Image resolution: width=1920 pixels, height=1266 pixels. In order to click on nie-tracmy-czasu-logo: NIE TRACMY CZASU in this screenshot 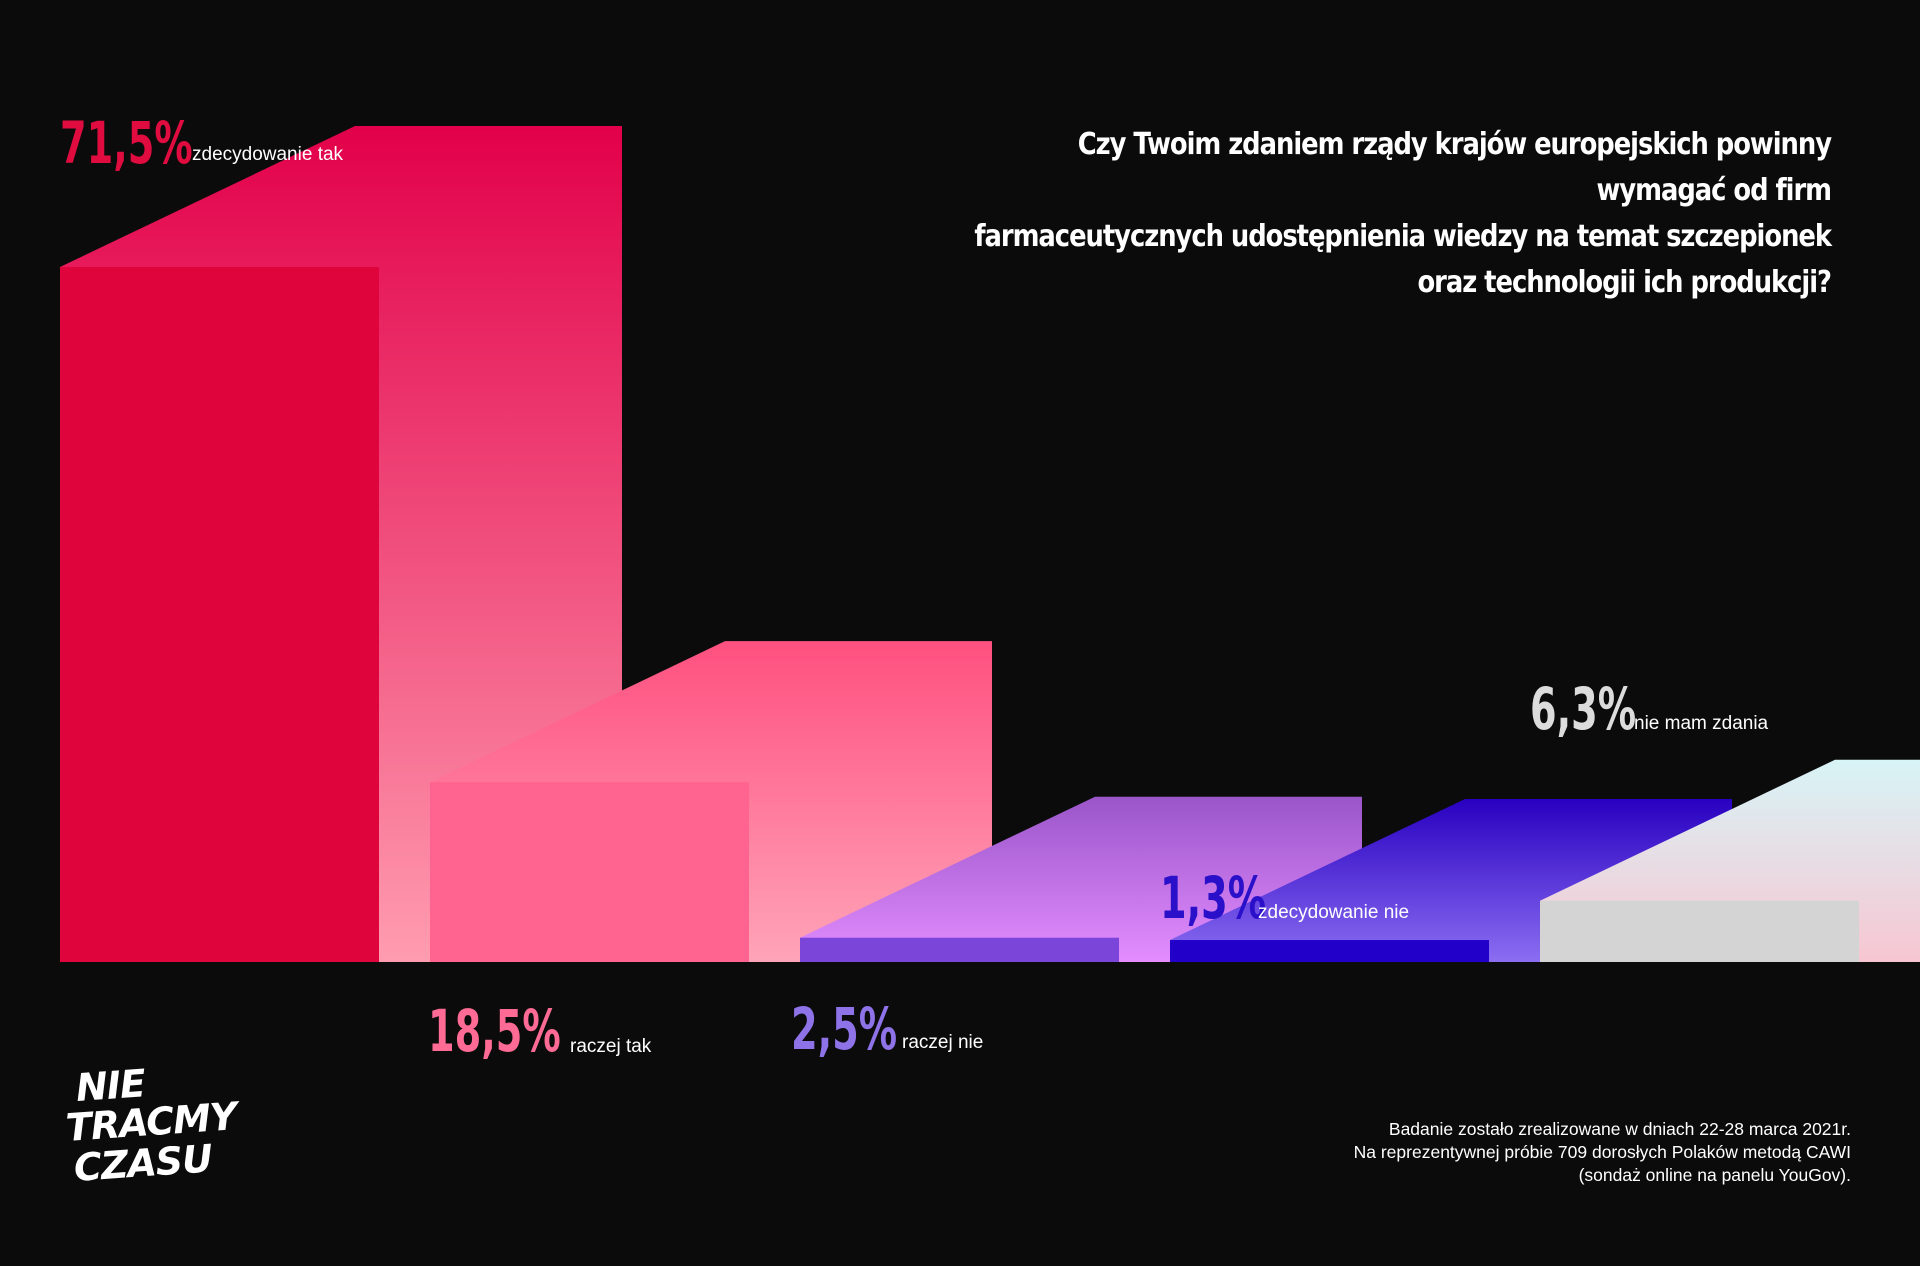, I will do `click(152, 1129)`.